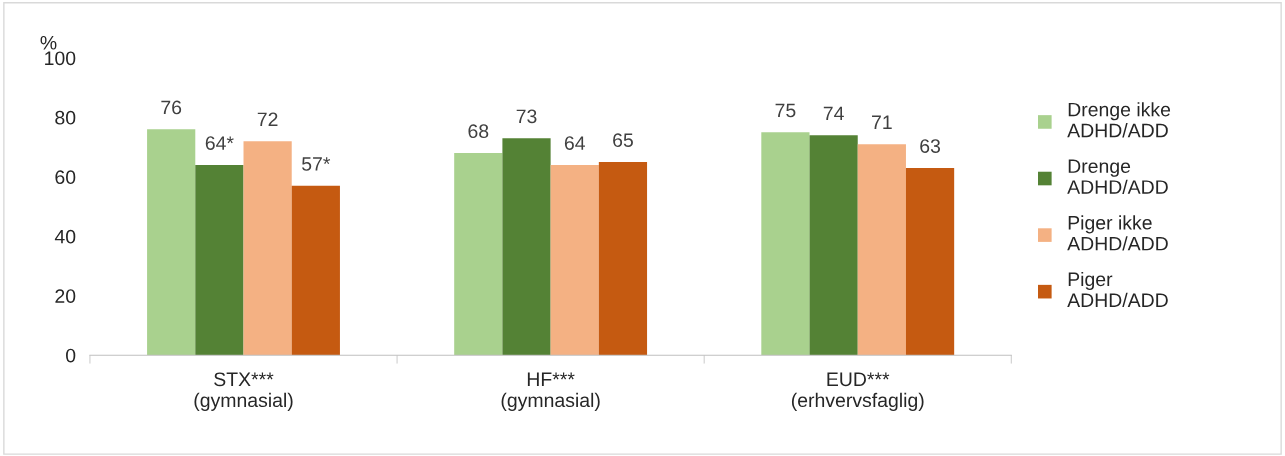 This screenshot has width=1285, height=456. What do you see at coordinates (882, 122) in the screenshot?
I see `data-label: 71` at bounding box center [882, 122].